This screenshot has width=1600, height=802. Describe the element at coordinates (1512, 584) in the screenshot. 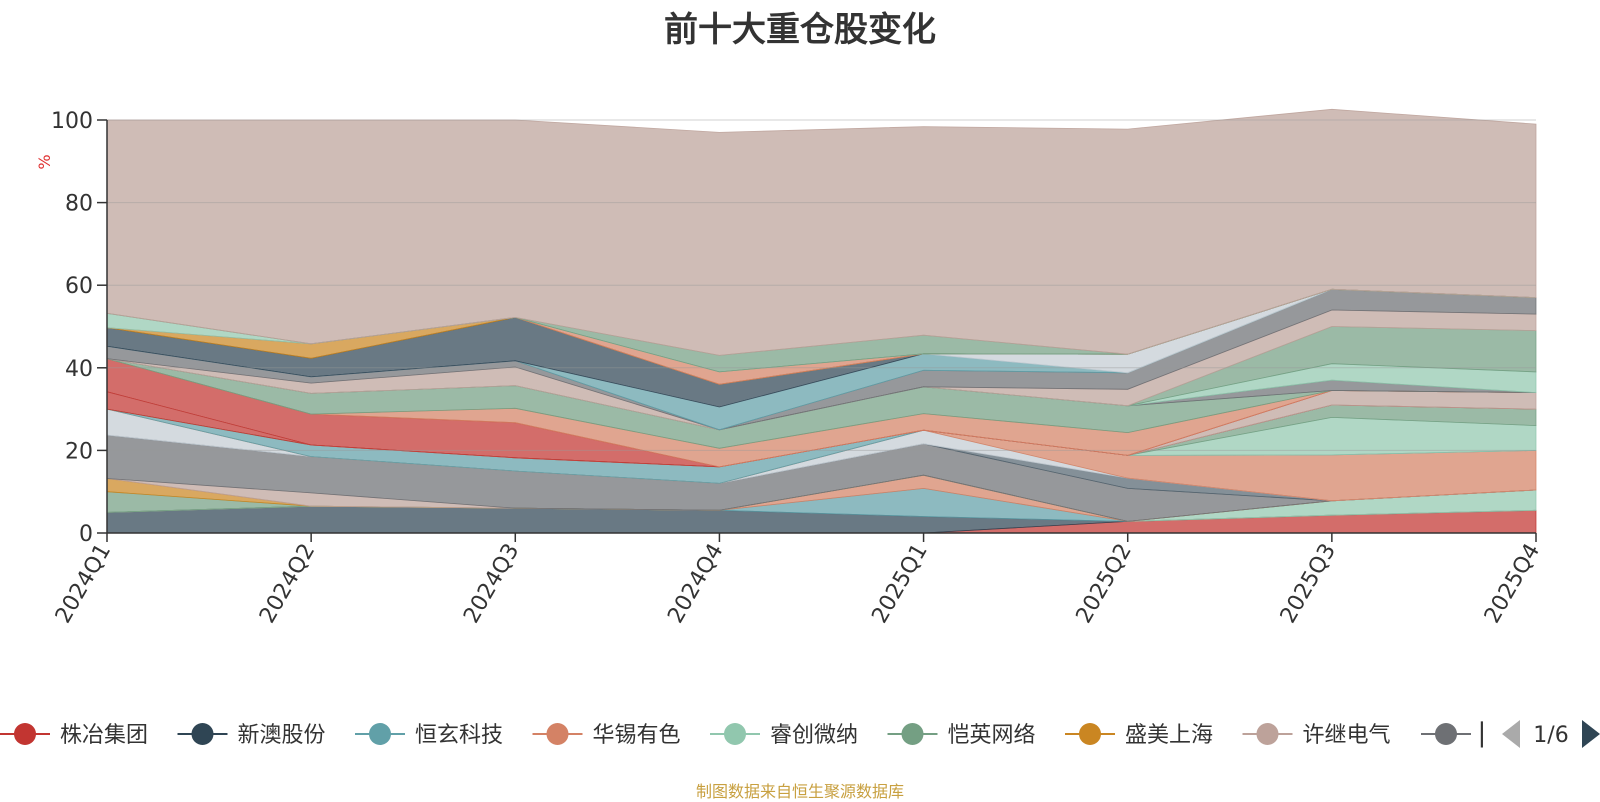

I see `x-tick-label: 2025Q4` at that location.